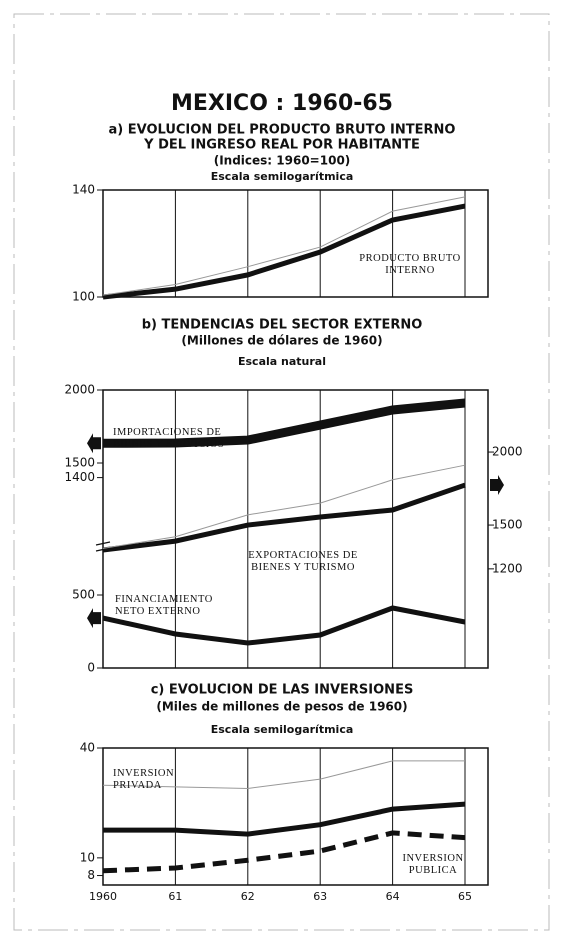 The width and height of the screenshot is (563, 944). Describe the element at coordinates (169, 438) in the screenshot. I see `series-label: IMPORTACIONES DE BIENES Y SERVICIOS` at that location.